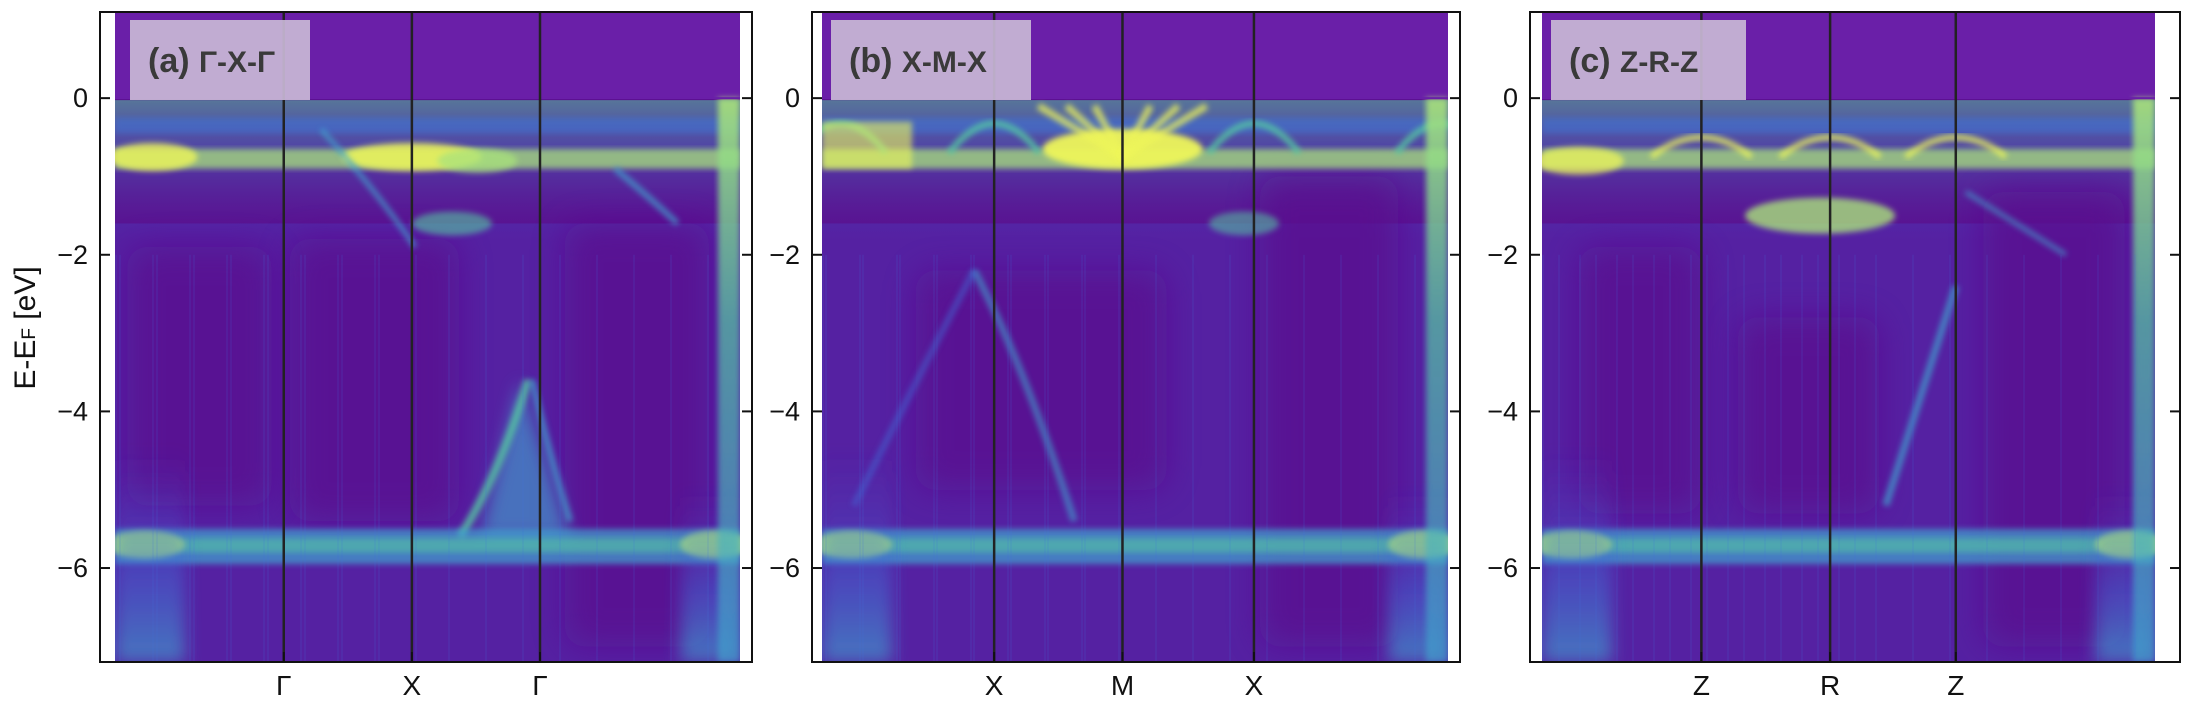  I want to click on kpoint-label: M, so click(1122, 685).